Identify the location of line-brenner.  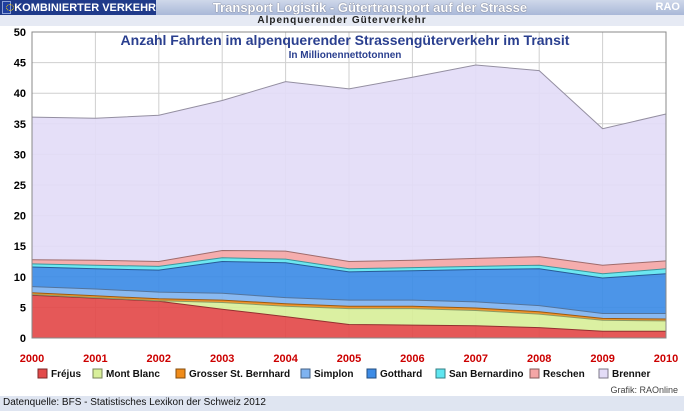
(349, 97).